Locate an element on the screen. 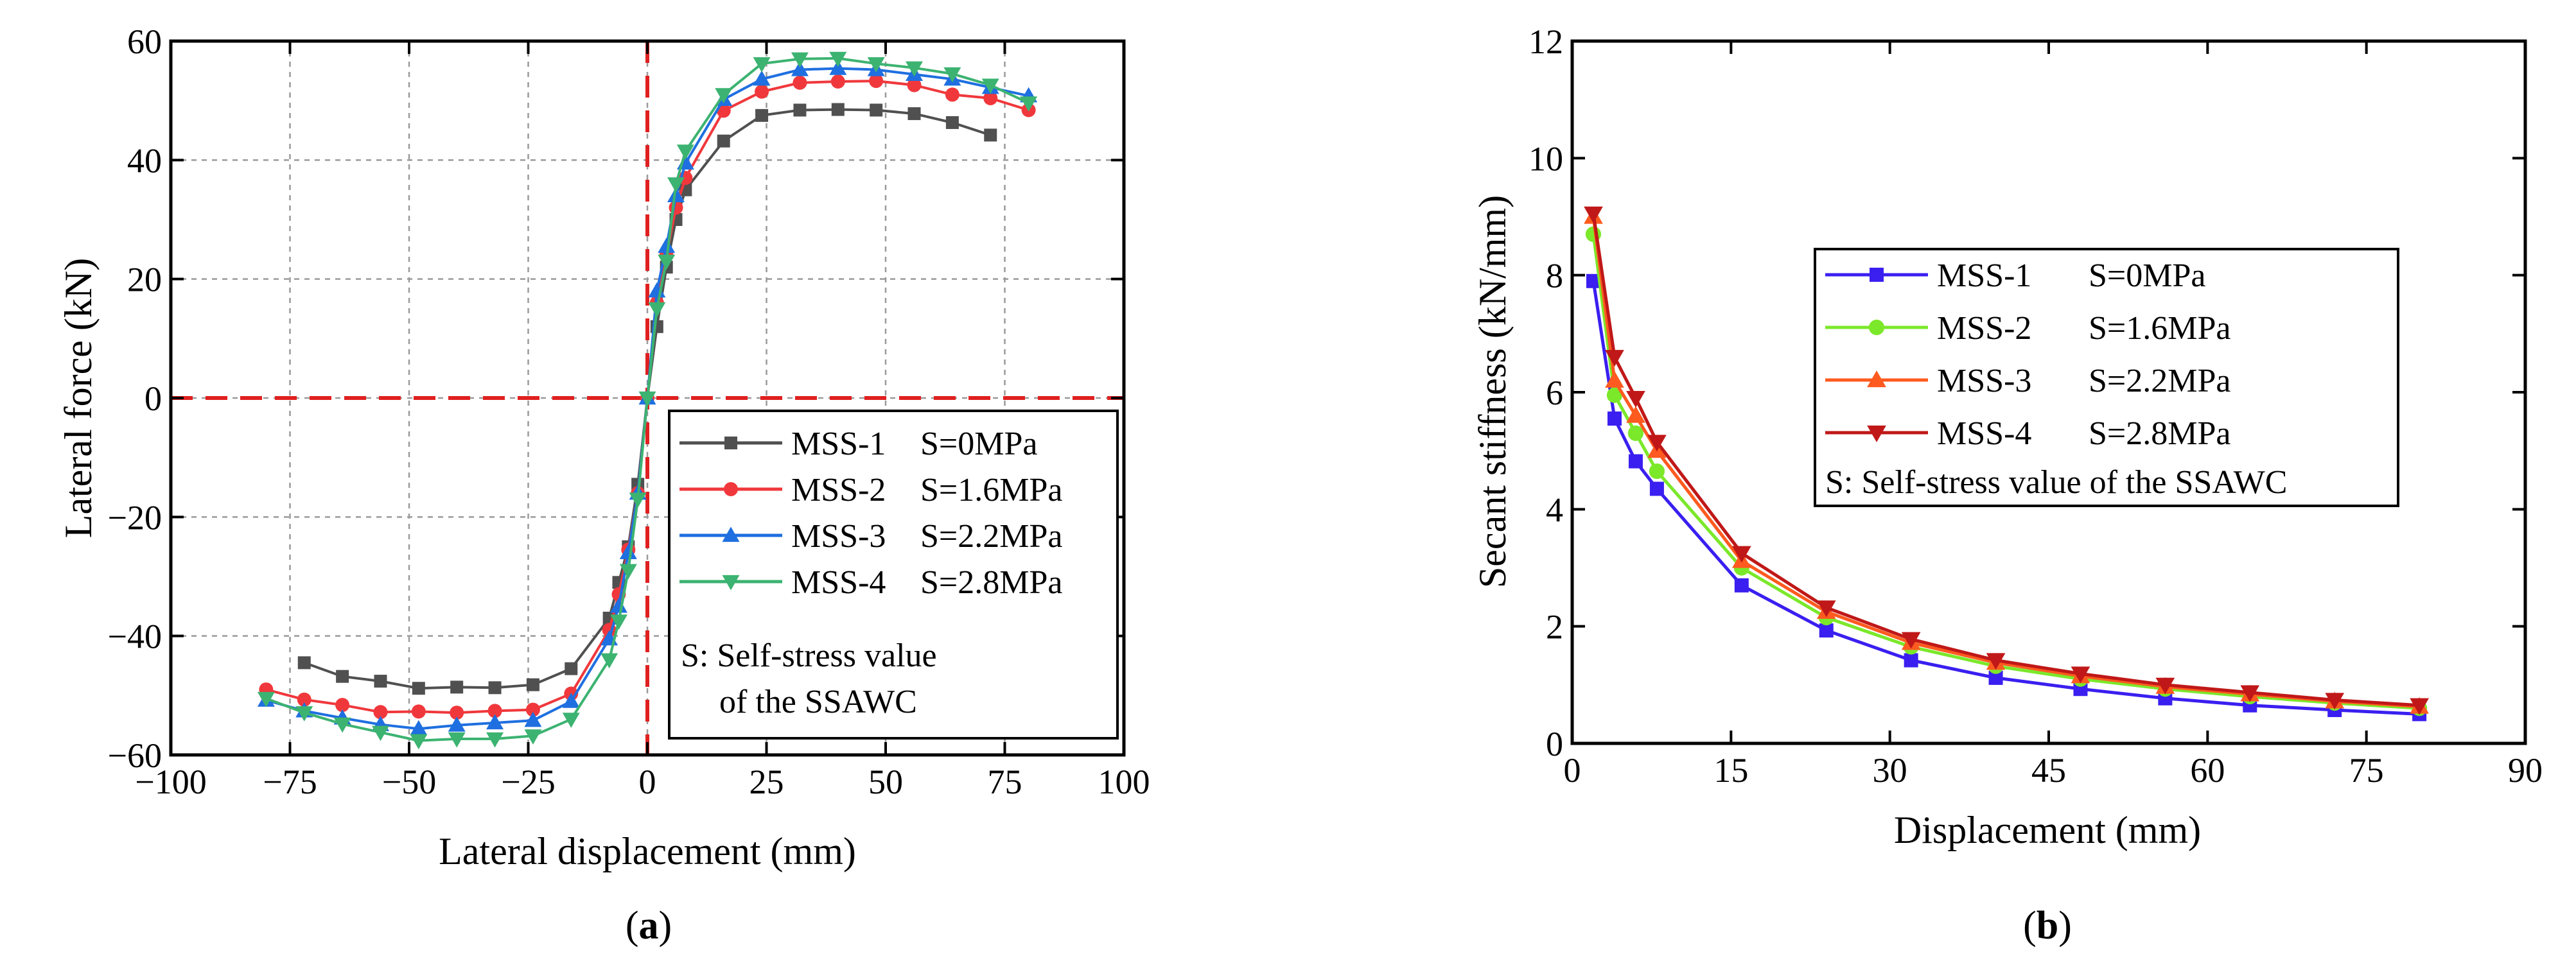  caption-b: (b) is located at coordinates (2048, 926).